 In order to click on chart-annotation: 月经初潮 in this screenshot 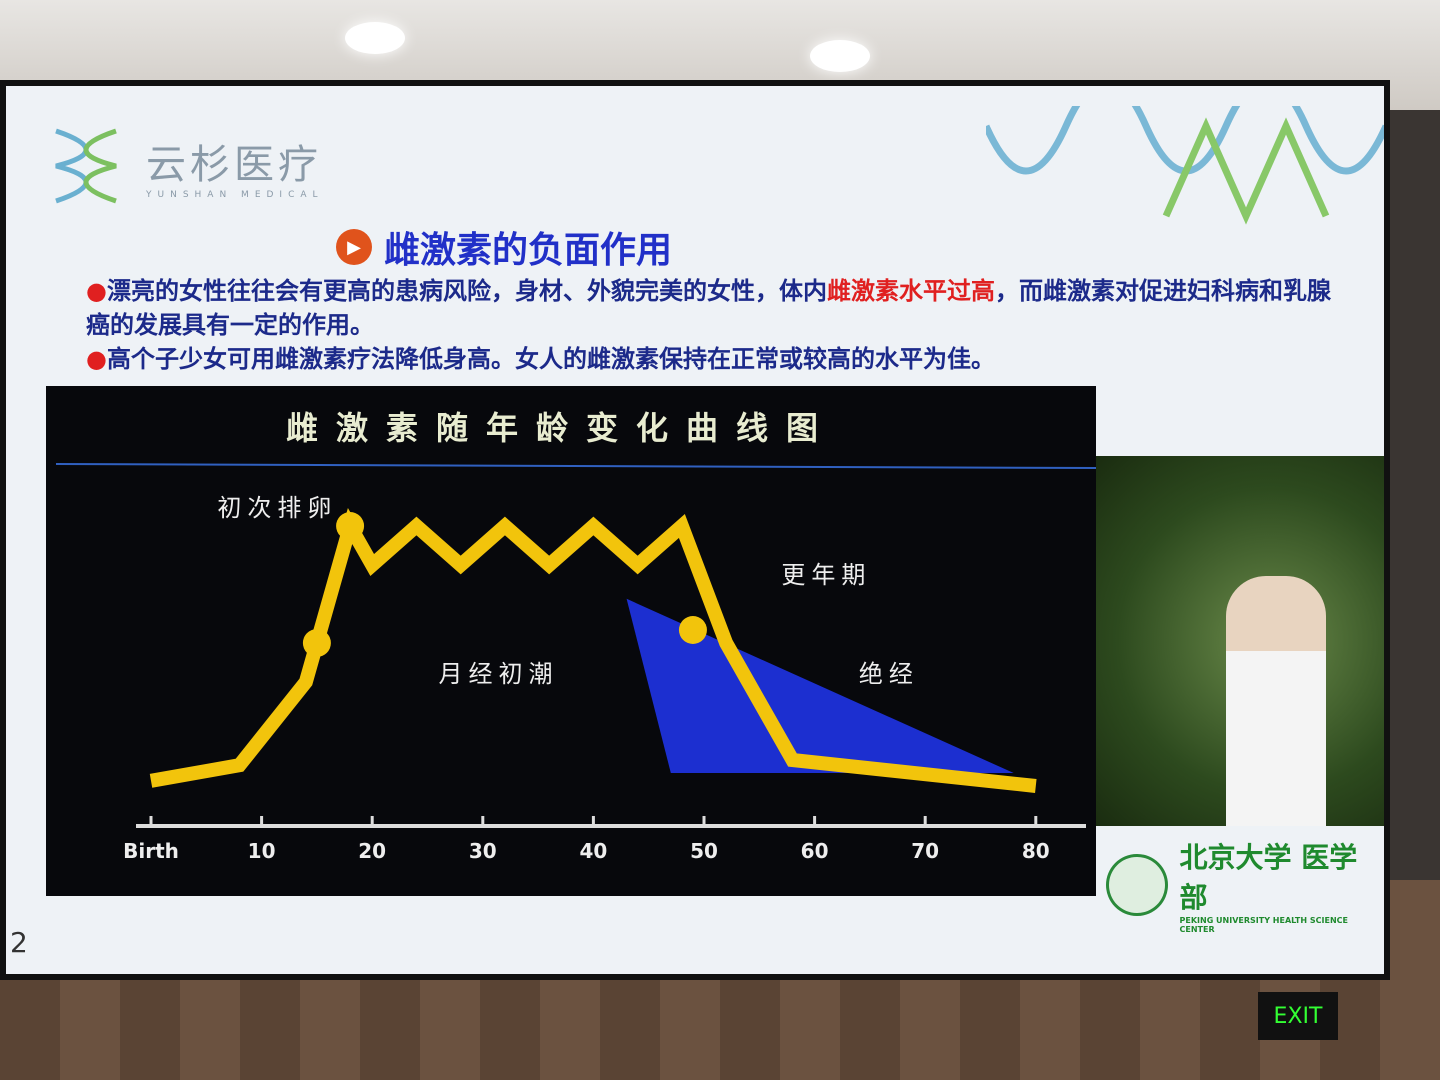, I will do `click(499, 674)`.